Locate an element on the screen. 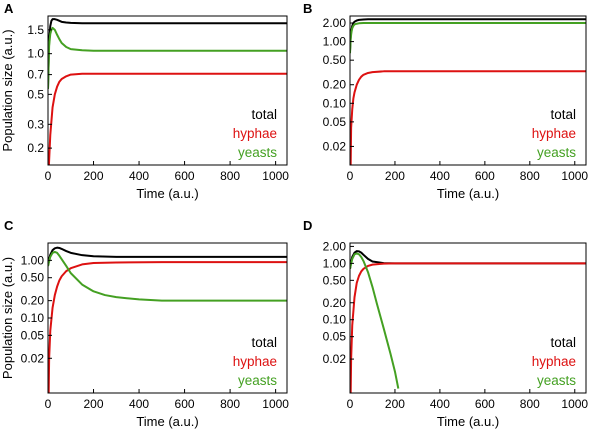 The height and width of the screenshot is (429, 595). y-tick-label: 0.7 is located at coordinates (35, 75).